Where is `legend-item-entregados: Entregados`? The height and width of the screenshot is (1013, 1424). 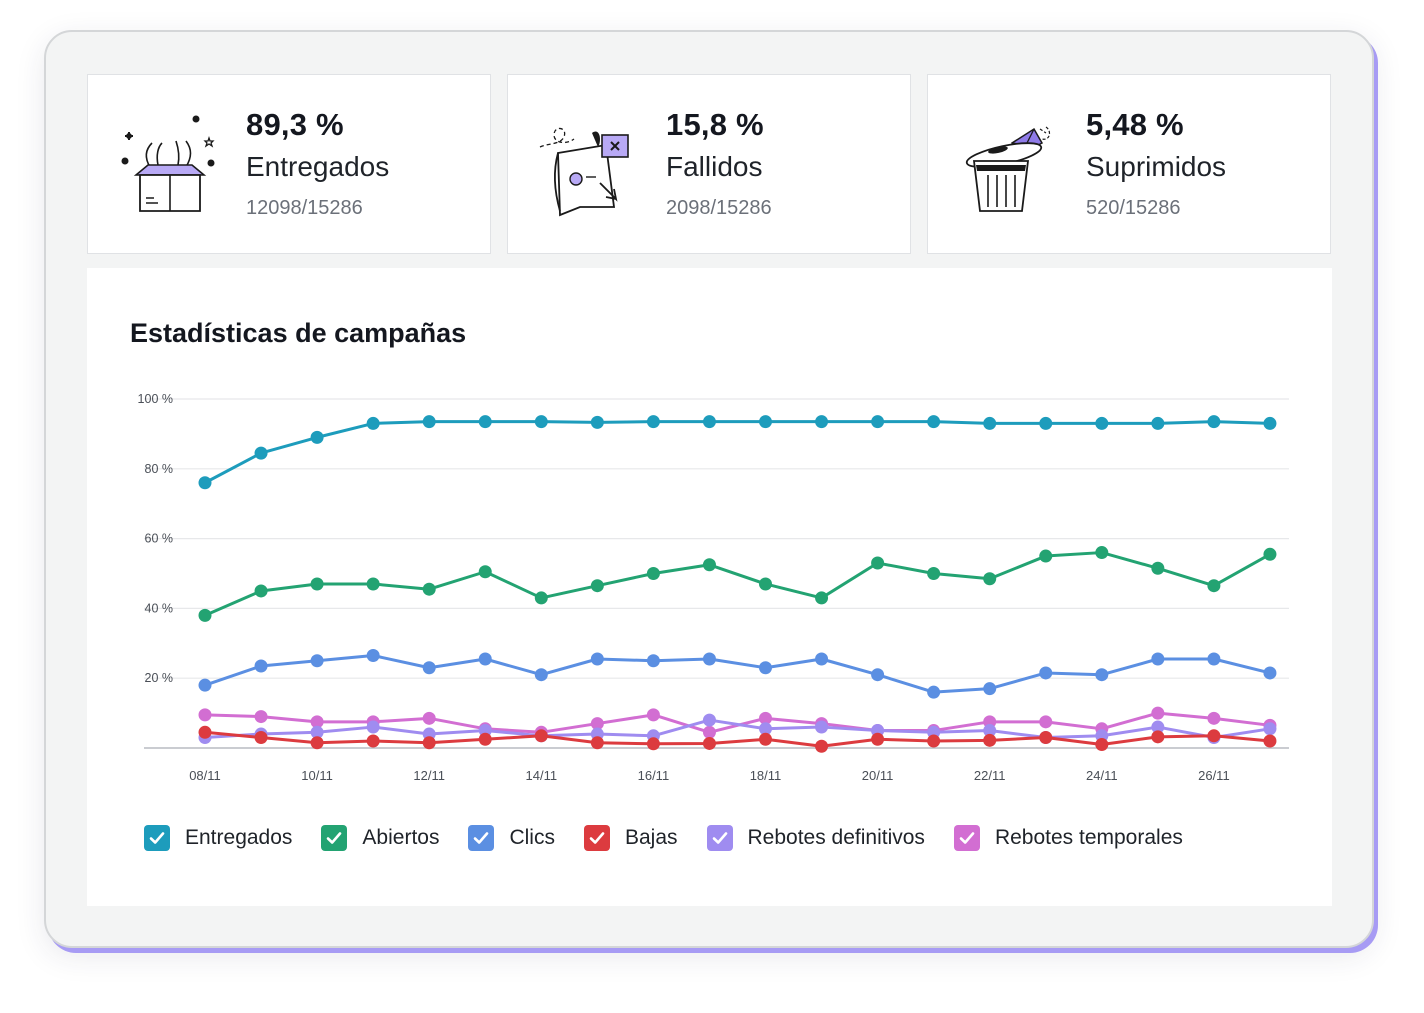 legend-item-entregados: Entregados is located at coordinates (218, 838).